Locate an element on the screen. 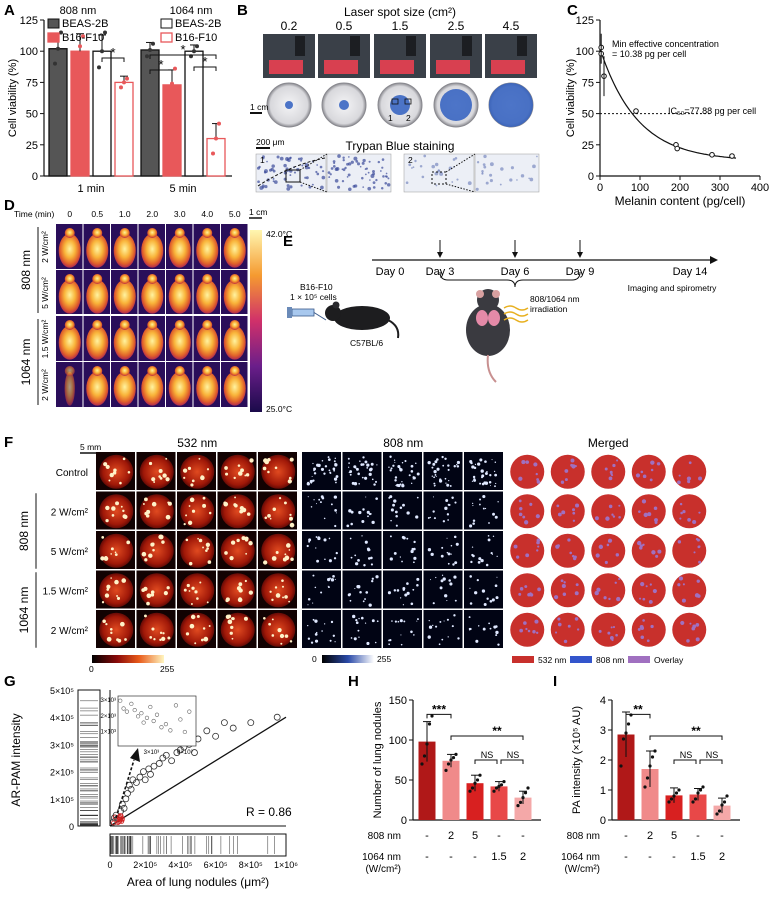 Image resolution: width=771 pixels, height=905 pixels. c-xtick-label: 100 is located at coordinates (640, 188).